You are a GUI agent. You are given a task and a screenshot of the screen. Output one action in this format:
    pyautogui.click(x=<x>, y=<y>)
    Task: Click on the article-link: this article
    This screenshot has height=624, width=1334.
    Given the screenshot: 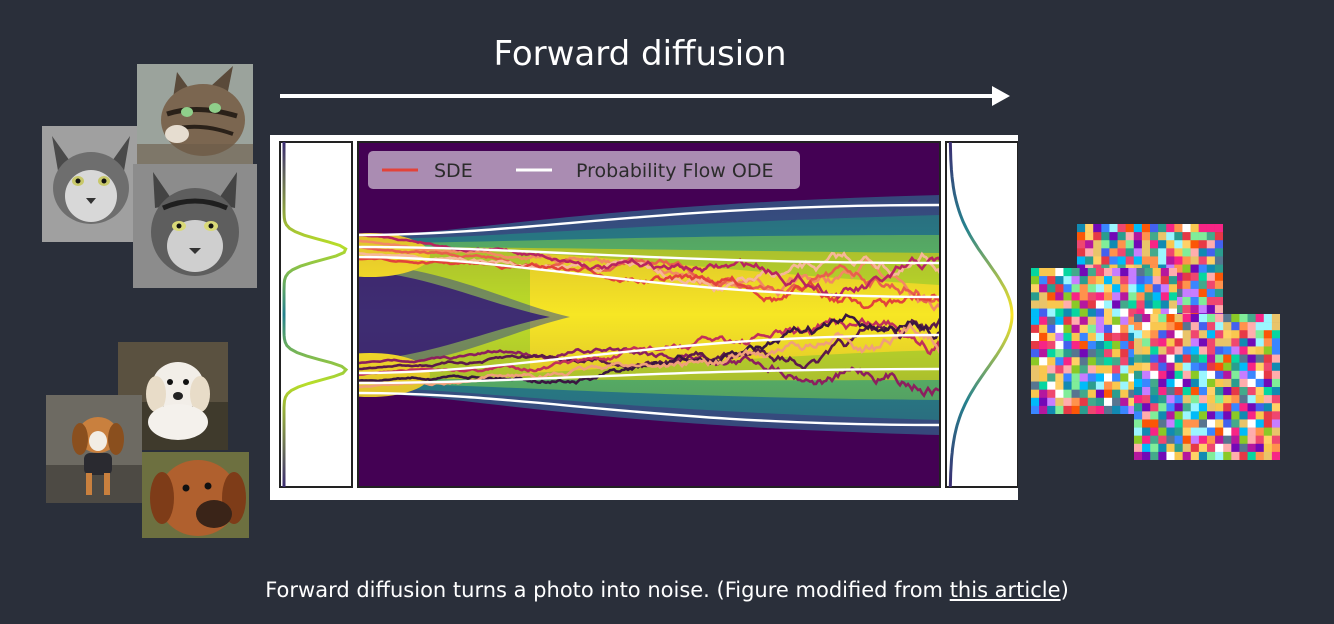 What is the action you would take?
    pyautogui.click(x=1005, y=590)
    